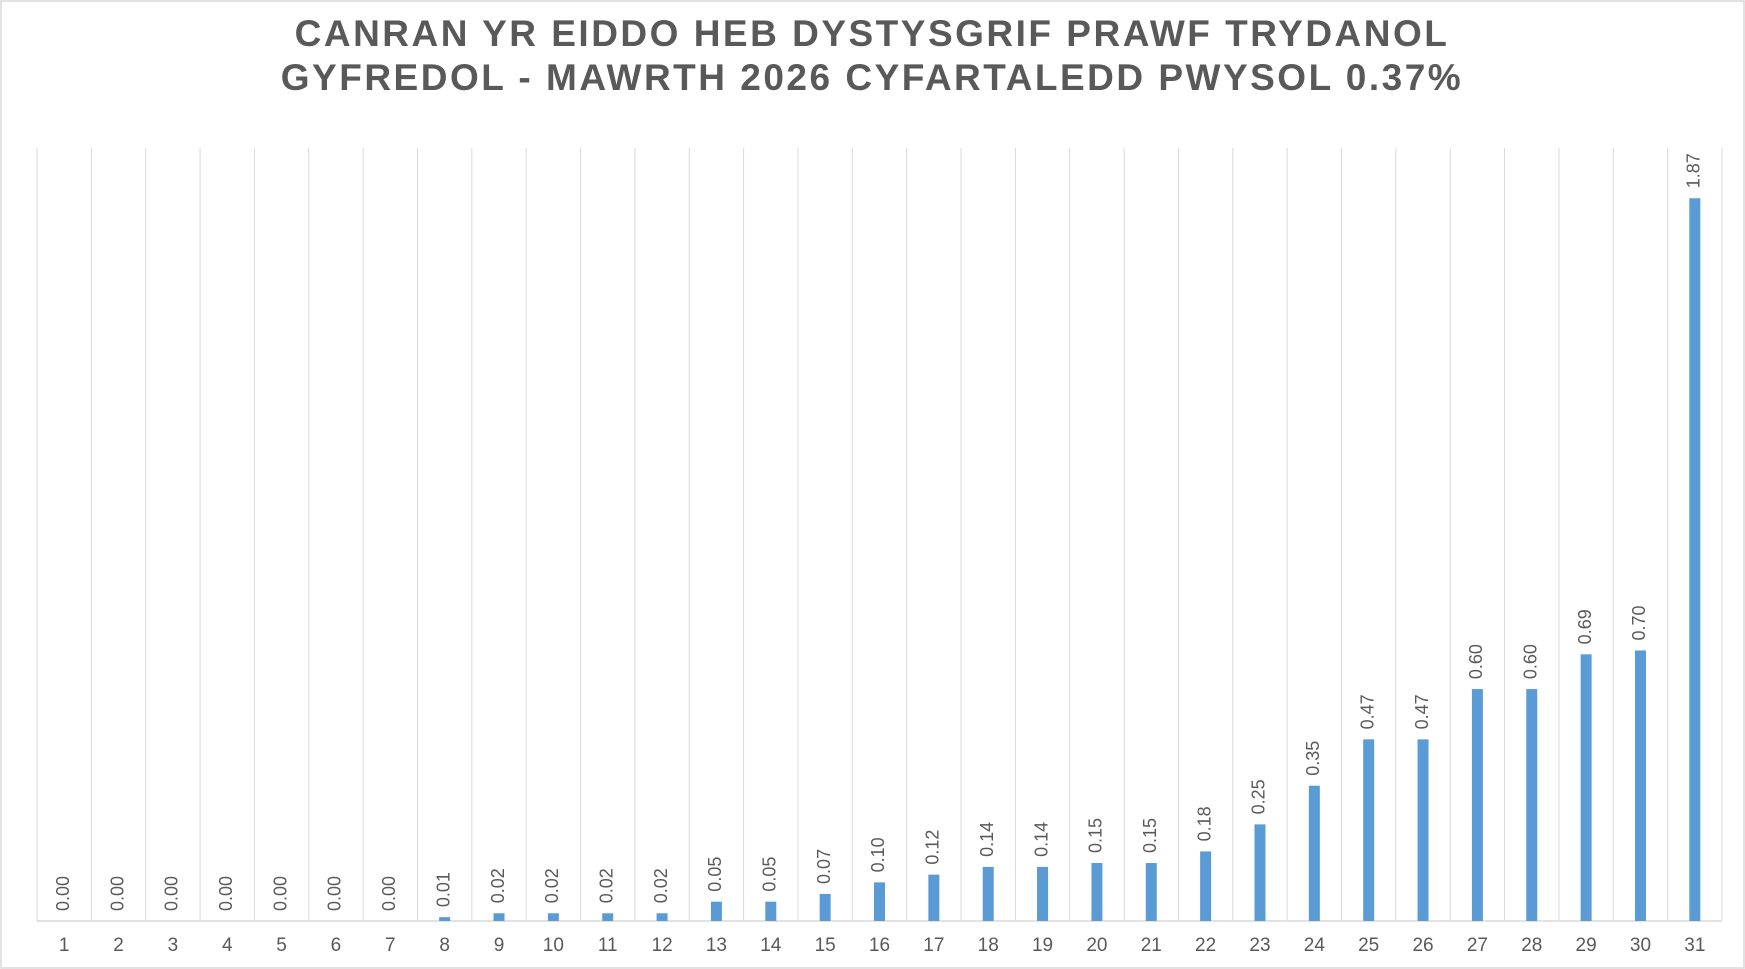  I want to click on x-tick-label: 21, so click(1151, 945).